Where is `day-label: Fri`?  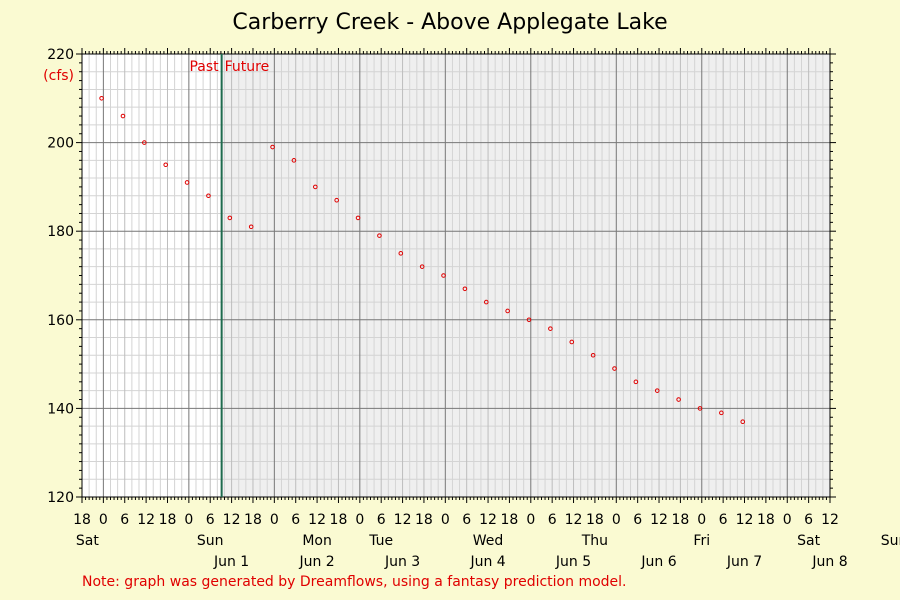 day-label: Fri is located at coordinates (701, 541).